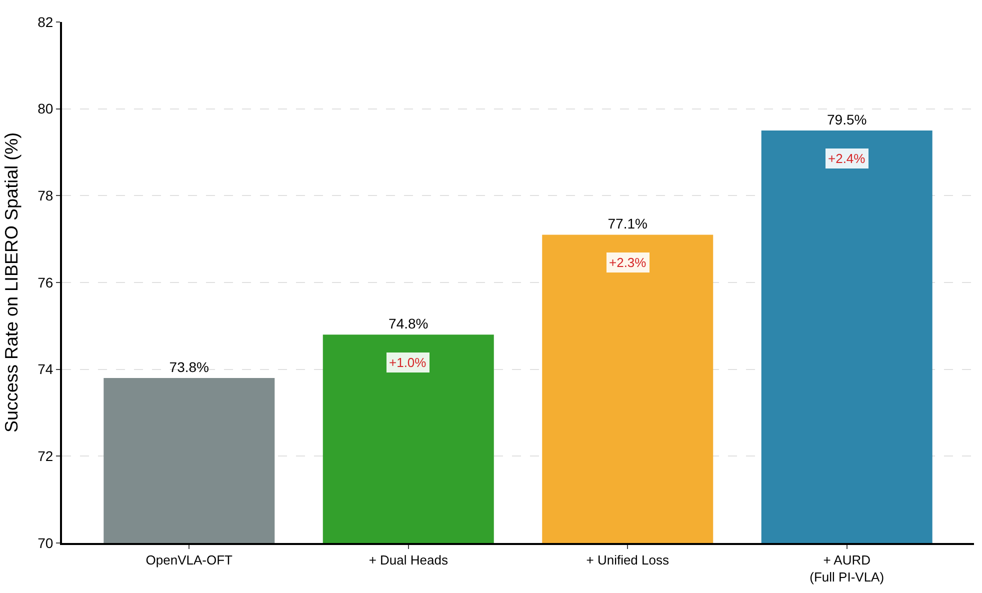 The width and height of the screenshot is (982, 593). What do you see at coordinates (189, 560) in the screenshot?
I see `x-tick-label: OpenVLA-OFT` at bounding box center [189, 560].